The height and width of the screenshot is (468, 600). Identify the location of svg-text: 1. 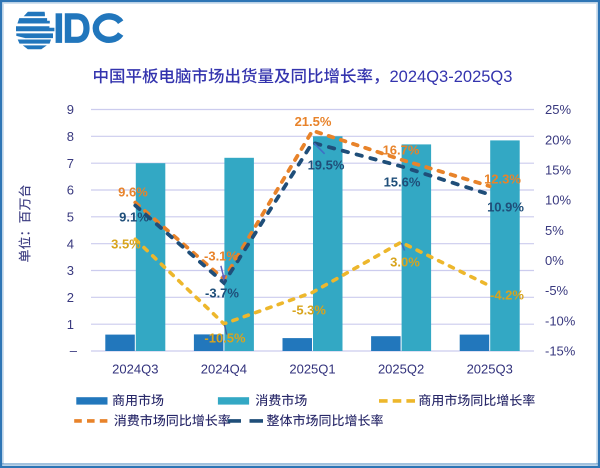
(70, 324).